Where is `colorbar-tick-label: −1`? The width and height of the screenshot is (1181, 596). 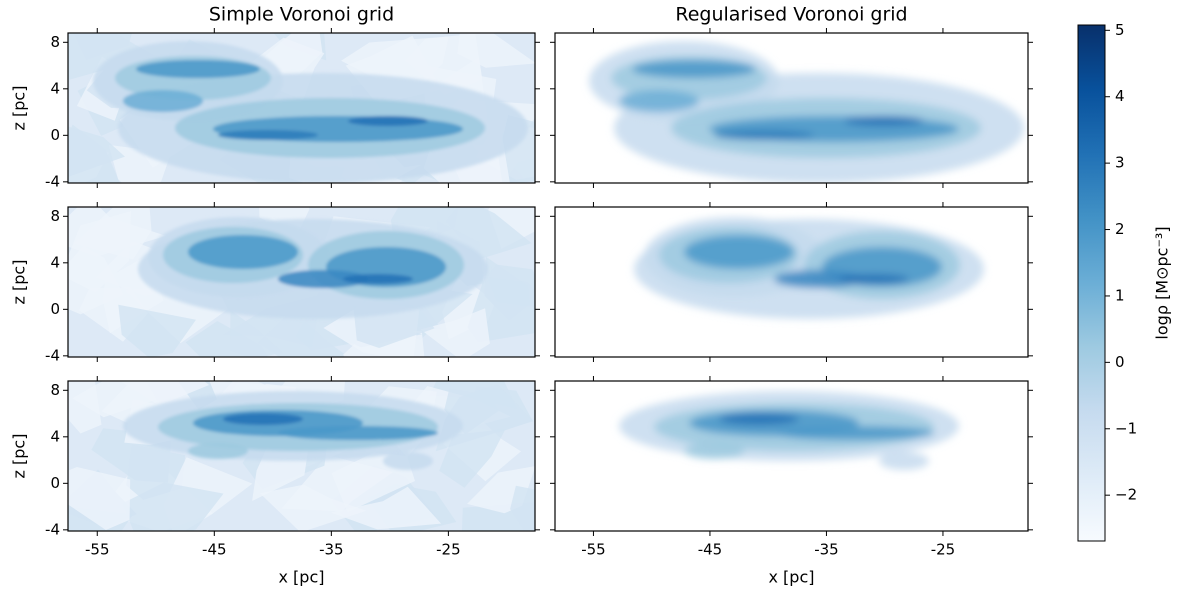
colorbar-tick-label: −1 is located at coordinates (1126, 428).